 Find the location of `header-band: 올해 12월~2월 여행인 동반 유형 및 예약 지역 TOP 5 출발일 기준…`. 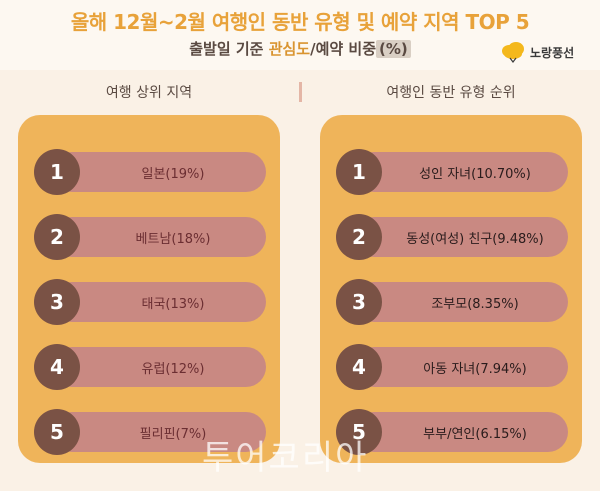

header-band: 올해 12월~2월 여행인 동반 유형 및 예약 지역 TOP 5 출발일 기준… is located at coordinates (300, 35).